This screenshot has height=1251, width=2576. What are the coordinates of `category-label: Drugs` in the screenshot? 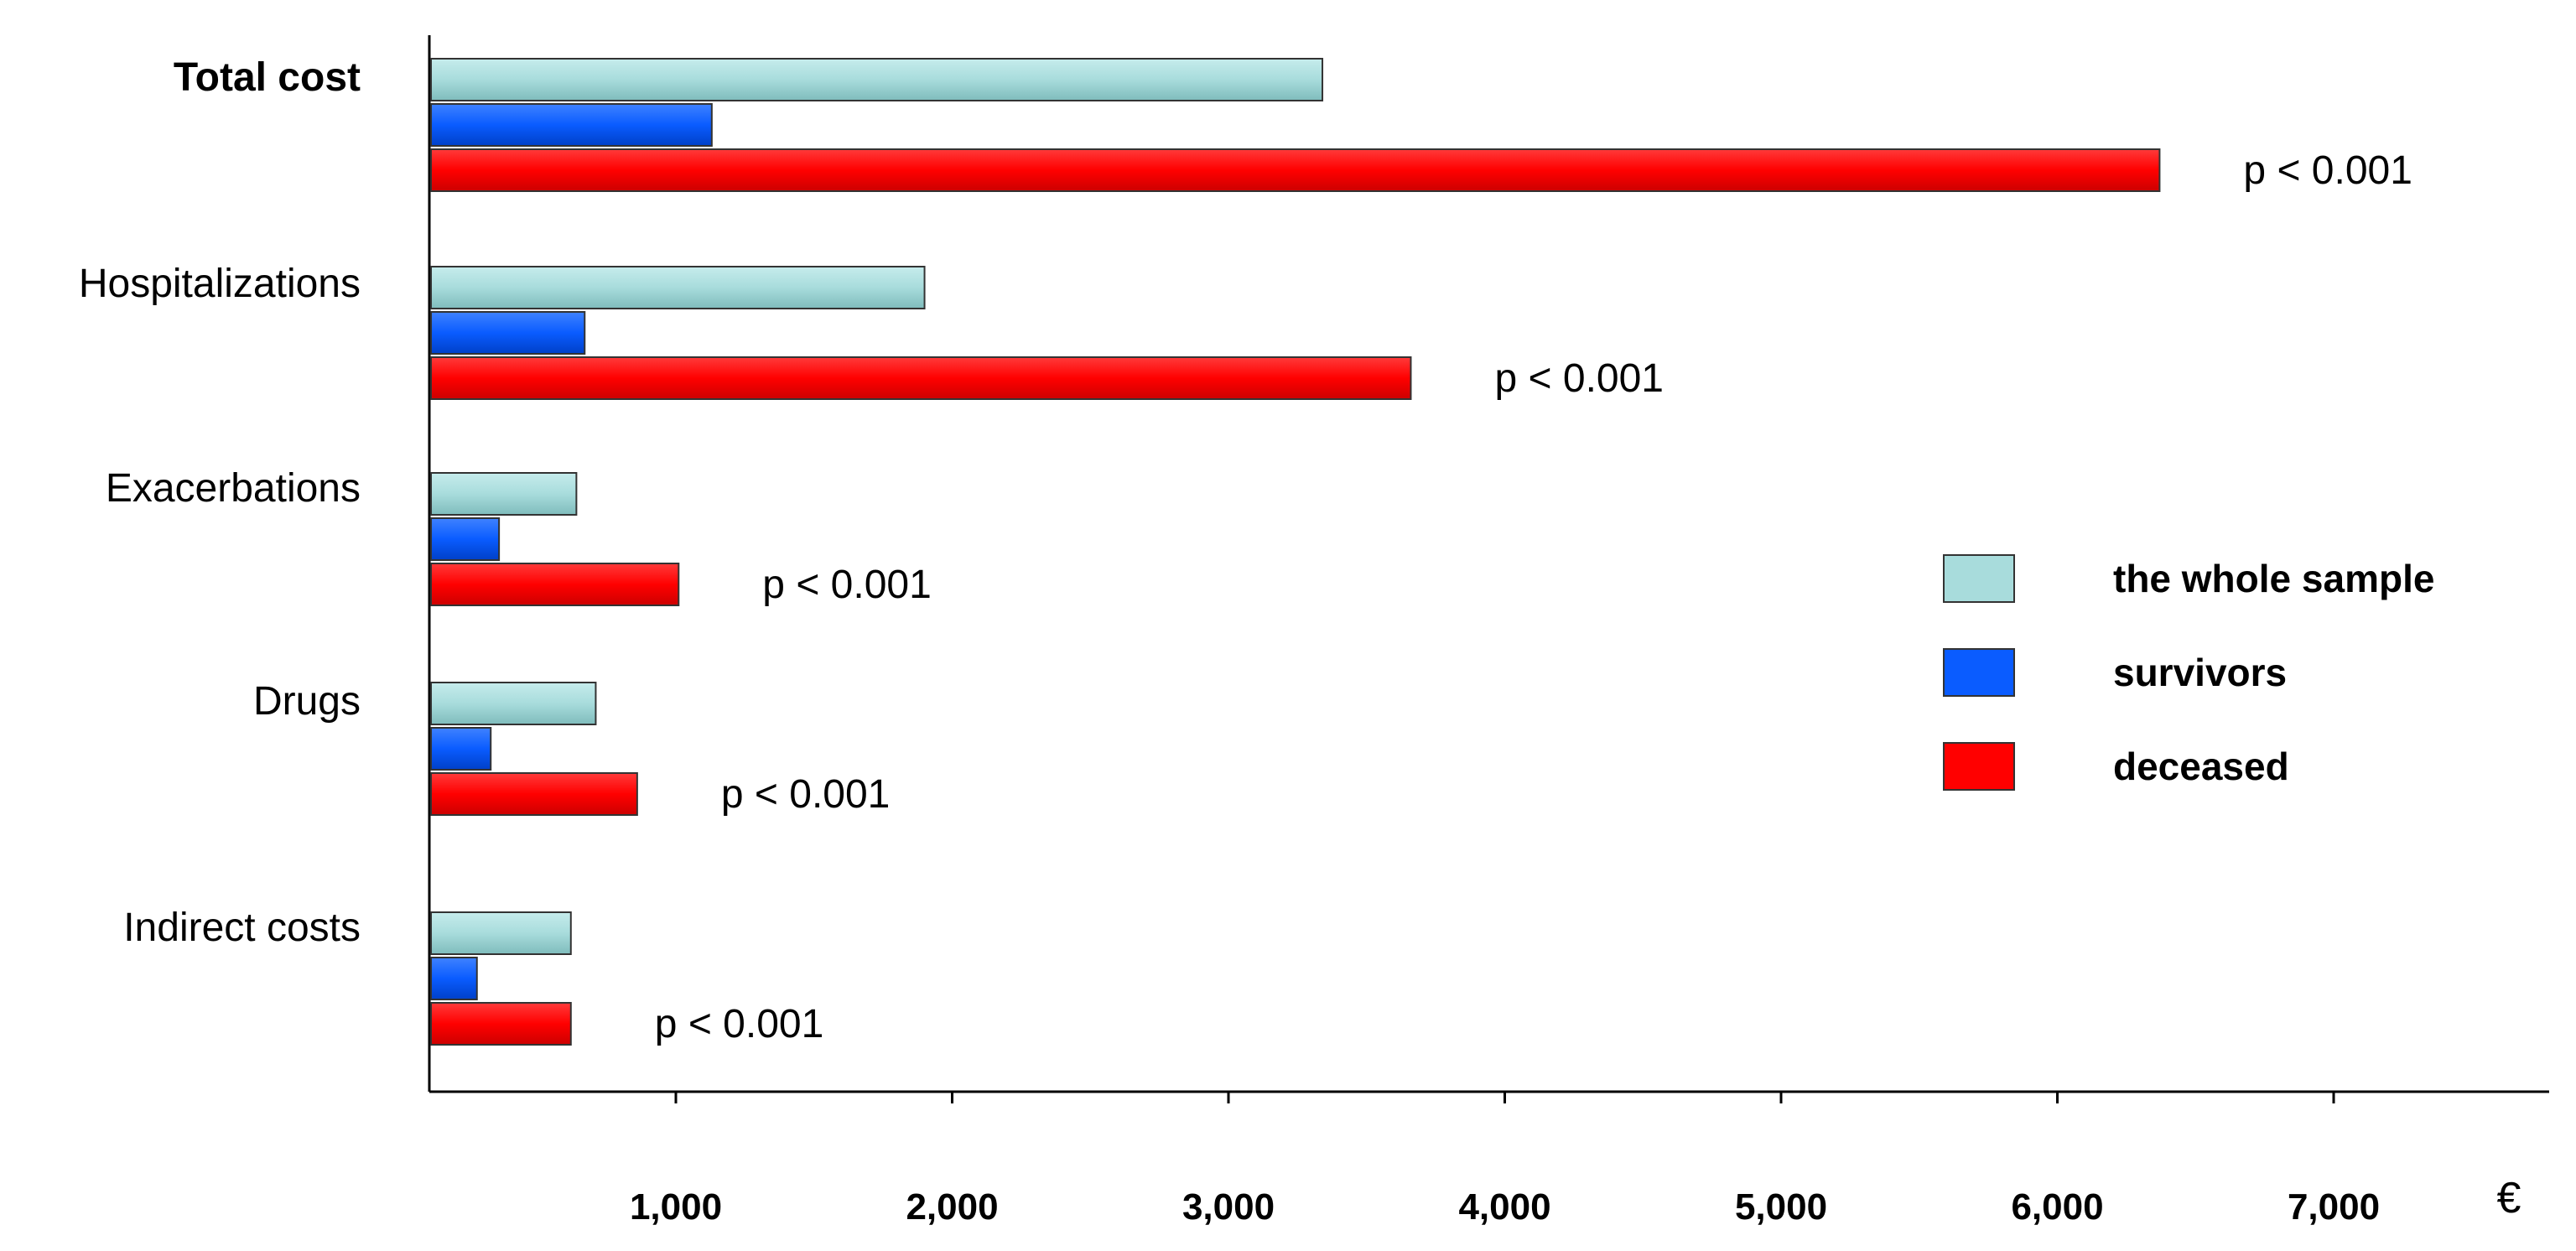 It's located at (307, 701).